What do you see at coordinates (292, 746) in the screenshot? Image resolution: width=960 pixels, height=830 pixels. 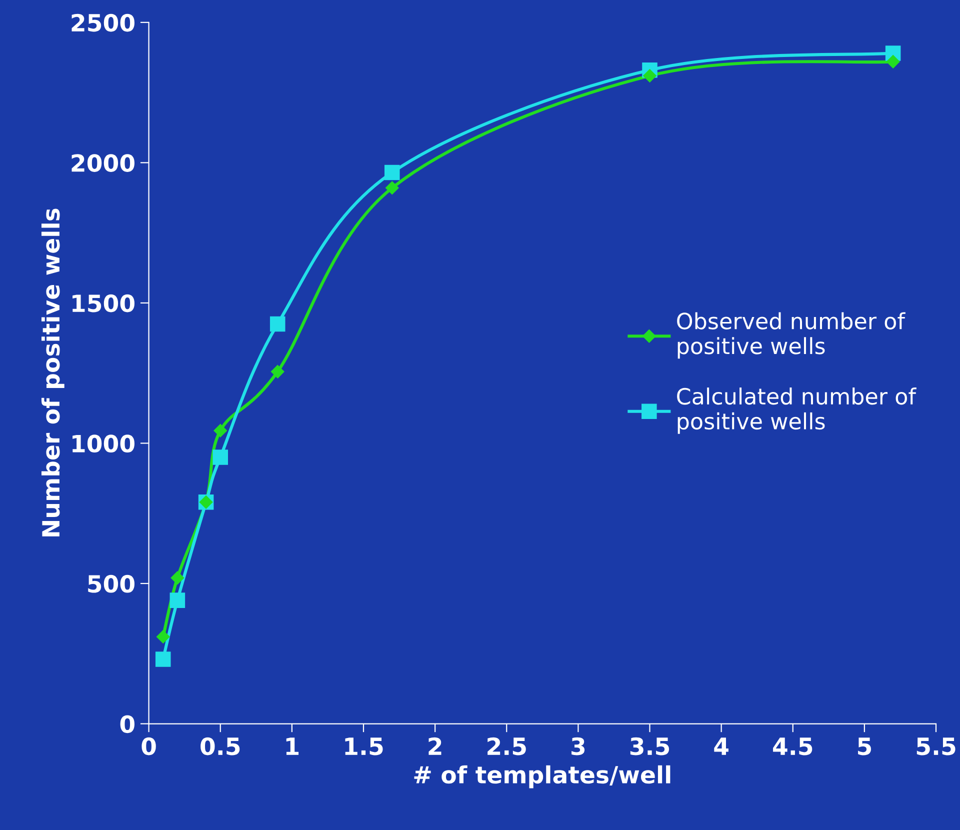 I see `x-tick-label: 1` at bounding box center [292, 746].